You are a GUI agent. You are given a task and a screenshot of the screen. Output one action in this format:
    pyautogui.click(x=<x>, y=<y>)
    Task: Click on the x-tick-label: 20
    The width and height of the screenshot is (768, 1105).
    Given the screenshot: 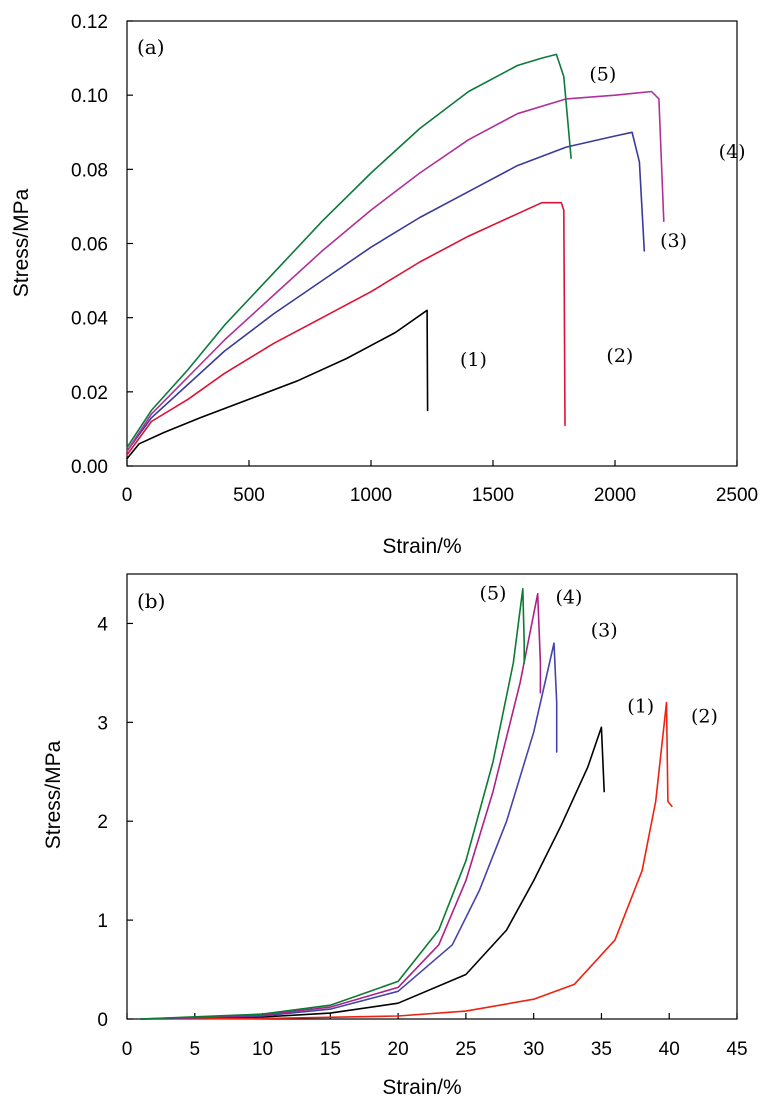 What is the action you would take?
    pyautogui.click(x=398, y=1049)
    